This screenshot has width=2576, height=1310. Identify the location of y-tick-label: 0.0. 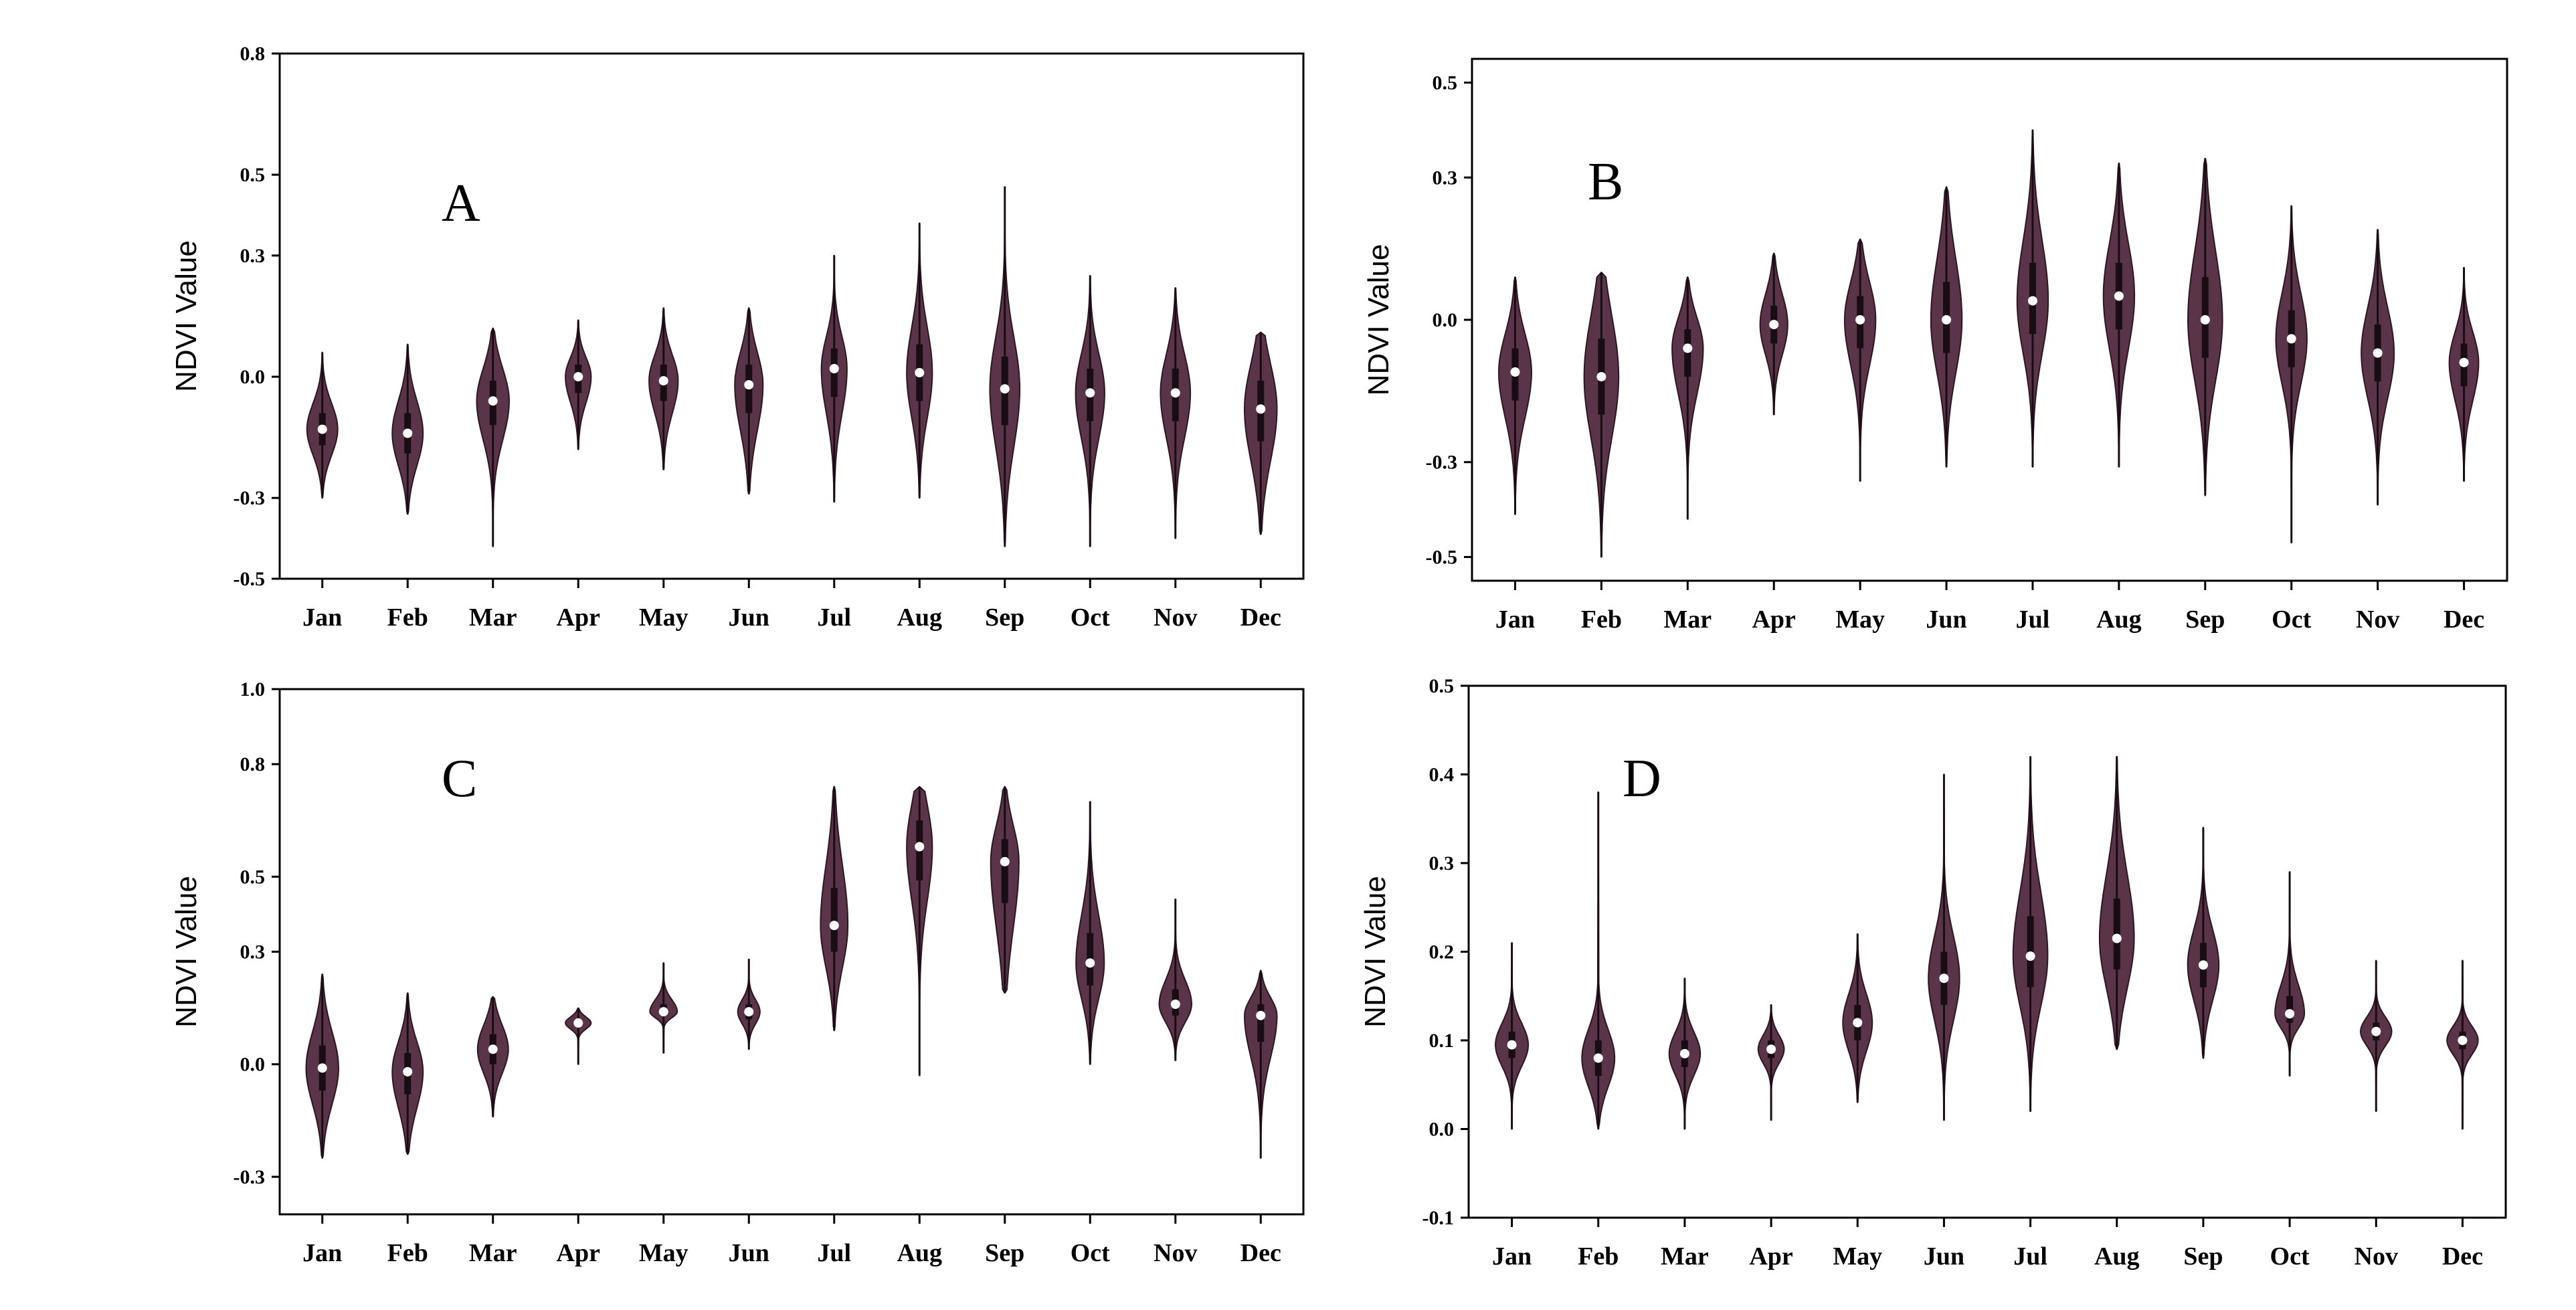
(1445, 320).